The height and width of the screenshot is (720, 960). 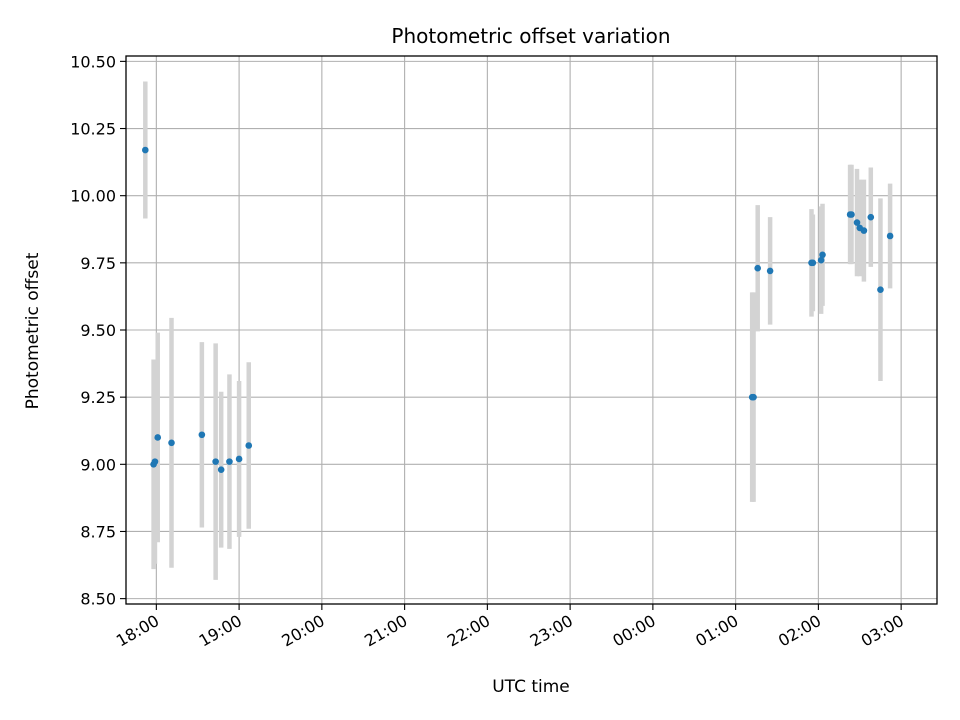 What do you see at coordinates (98, 397) in the screenshot?
I see `y-tick-label: 9.25` at bounding box center [98, 397].